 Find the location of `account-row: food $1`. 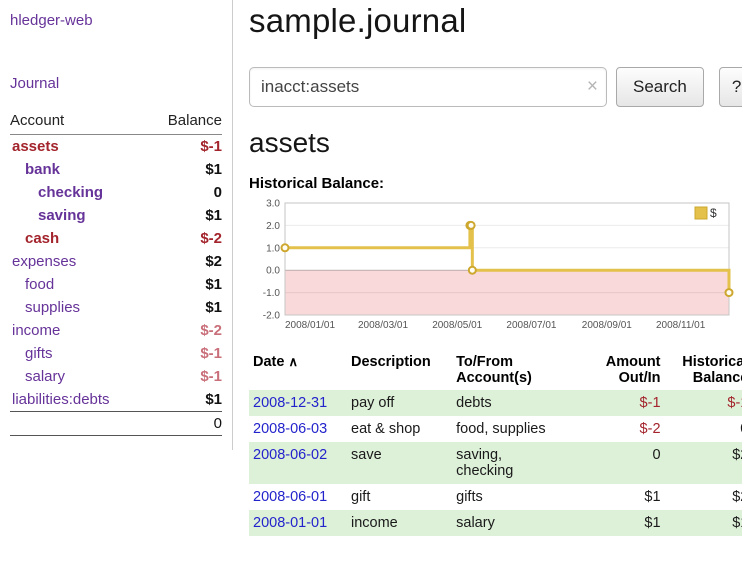

account-row: food $1 is located at coordinates (116, 284).